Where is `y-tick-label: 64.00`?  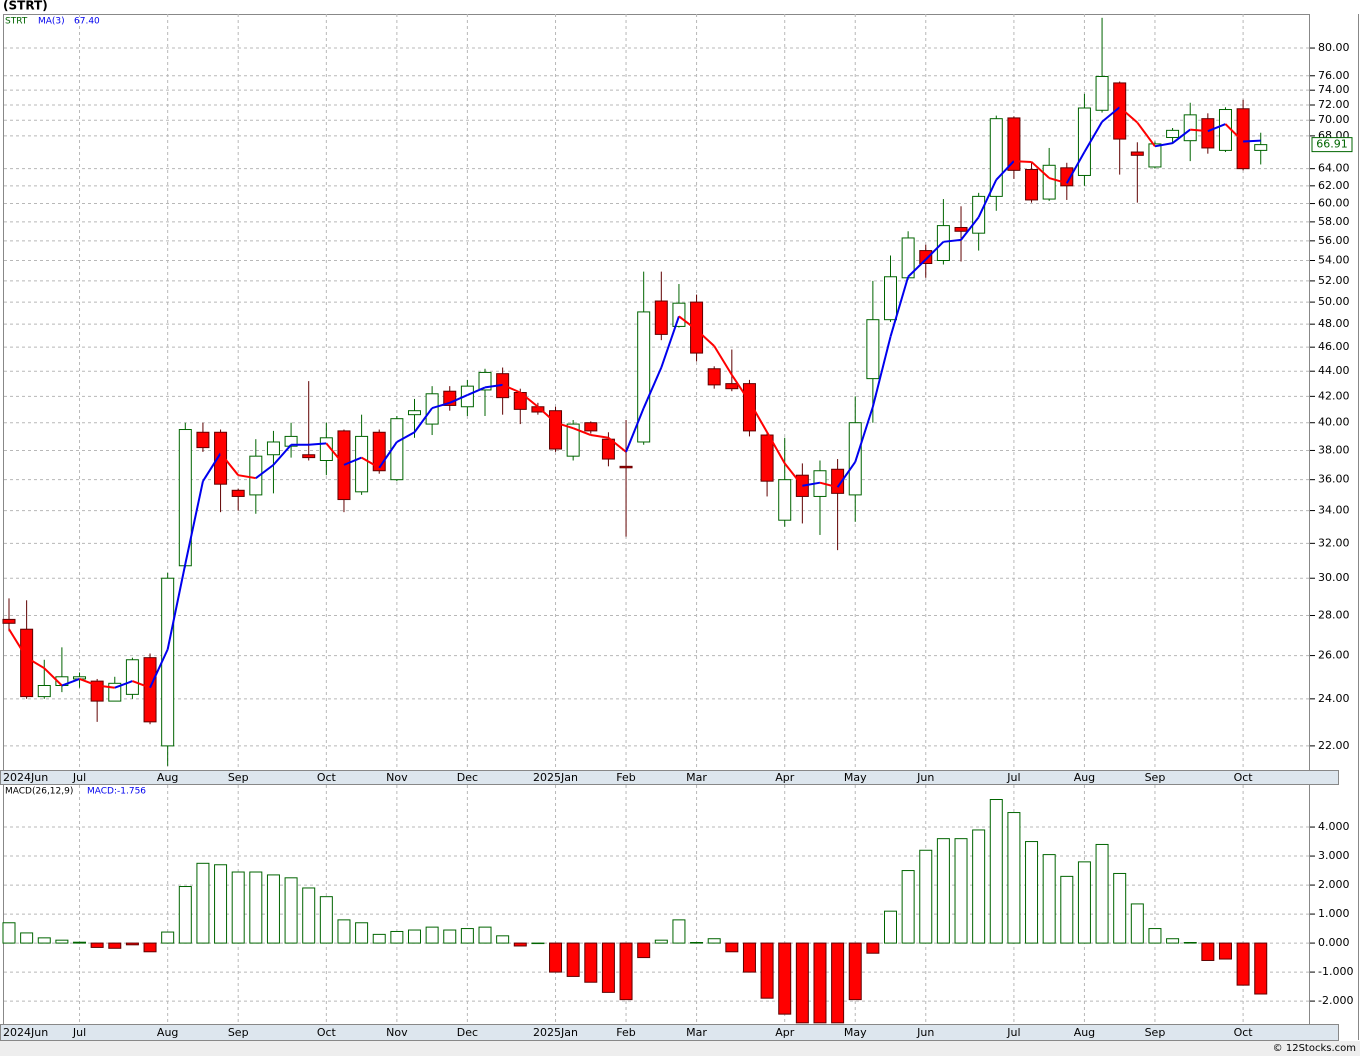 y-tick-label: 64.00 is located at coordinates (1334, 168).